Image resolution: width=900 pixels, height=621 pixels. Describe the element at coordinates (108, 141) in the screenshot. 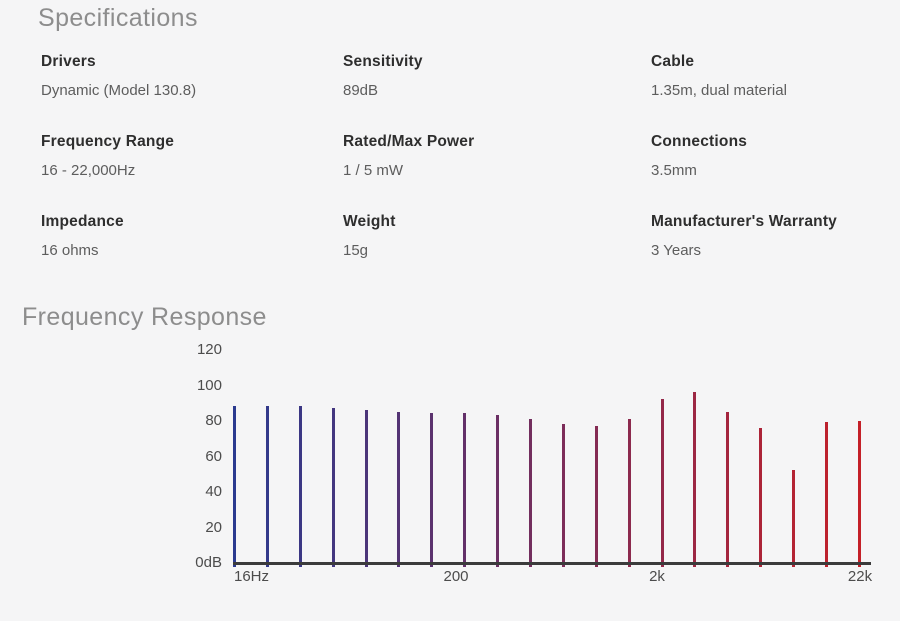

I see `spec-label: Frequency Range` at that location.